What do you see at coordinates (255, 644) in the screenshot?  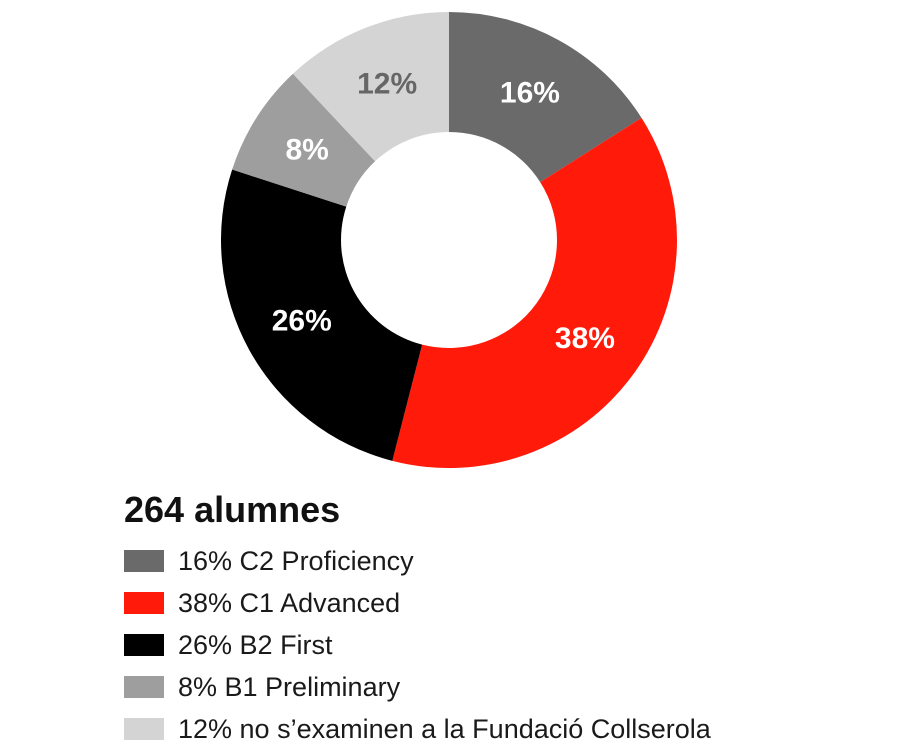 I see `legend-label-2: 26% B2 First` at bounding box center [255, 644].